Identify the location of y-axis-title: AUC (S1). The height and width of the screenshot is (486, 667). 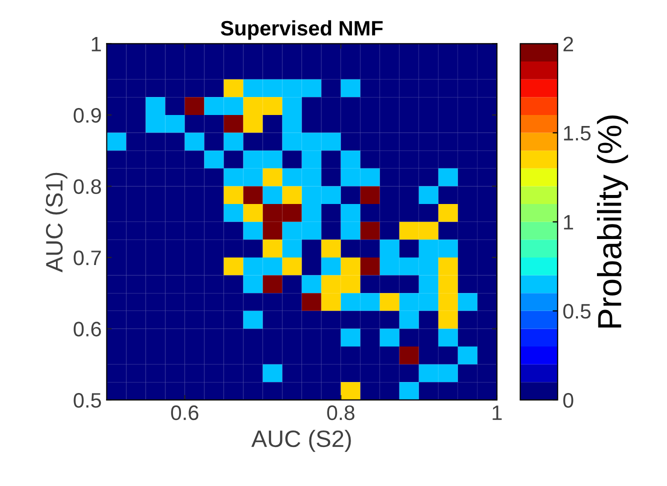
(56, 222).